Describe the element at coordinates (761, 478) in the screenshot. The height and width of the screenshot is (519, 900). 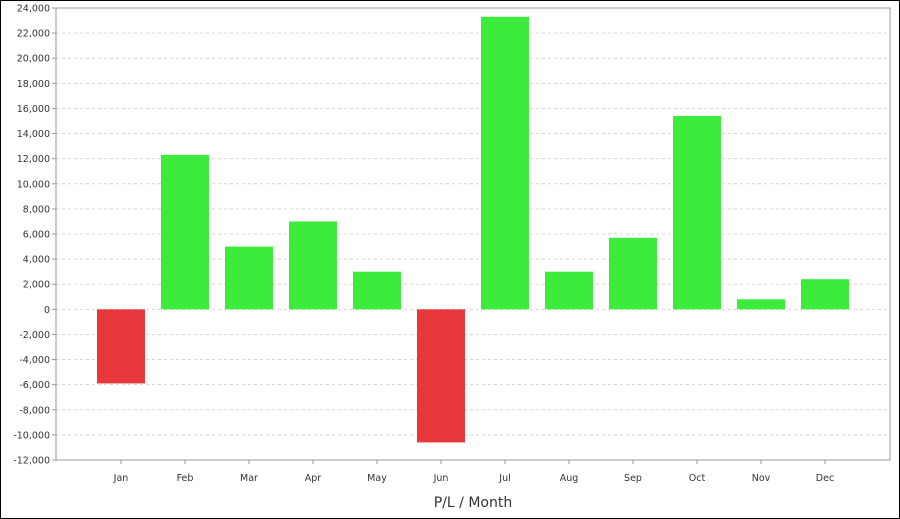
I see `x-tick-label-nov: Nov` at that location.